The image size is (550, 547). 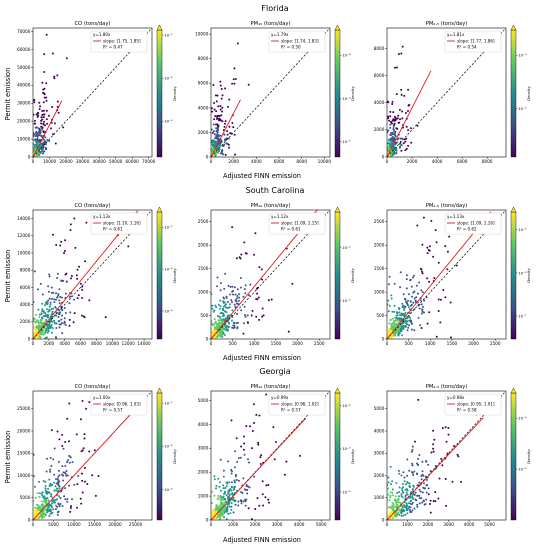 What do you see at coordinates (495, 343) in the screenshot?
I see `x-tick-label: 2500` at bounding box center [495, 343].